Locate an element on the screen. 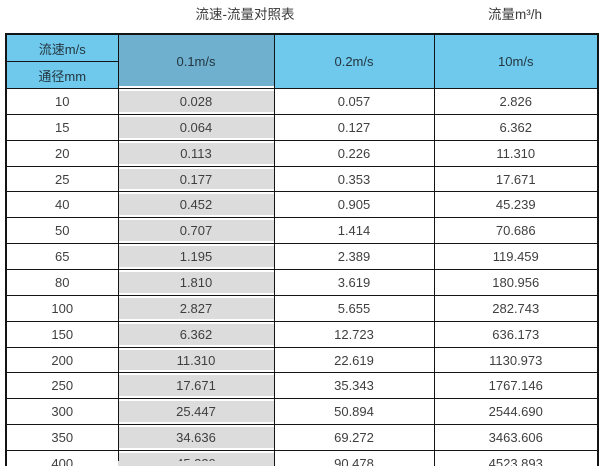 This screenshot has width=600, height=466. flow-value-cell: 25.447 is located at coordinates (196, 412).